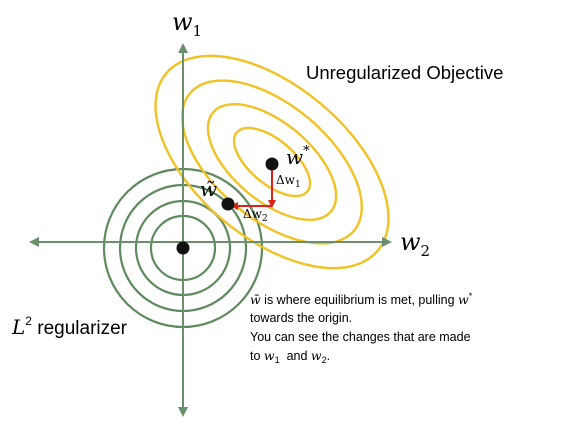  What do you see at coordinates (415, 244) in the screenshot?
I see `w2-axis-label: w2` at bounding box center [415, 244].